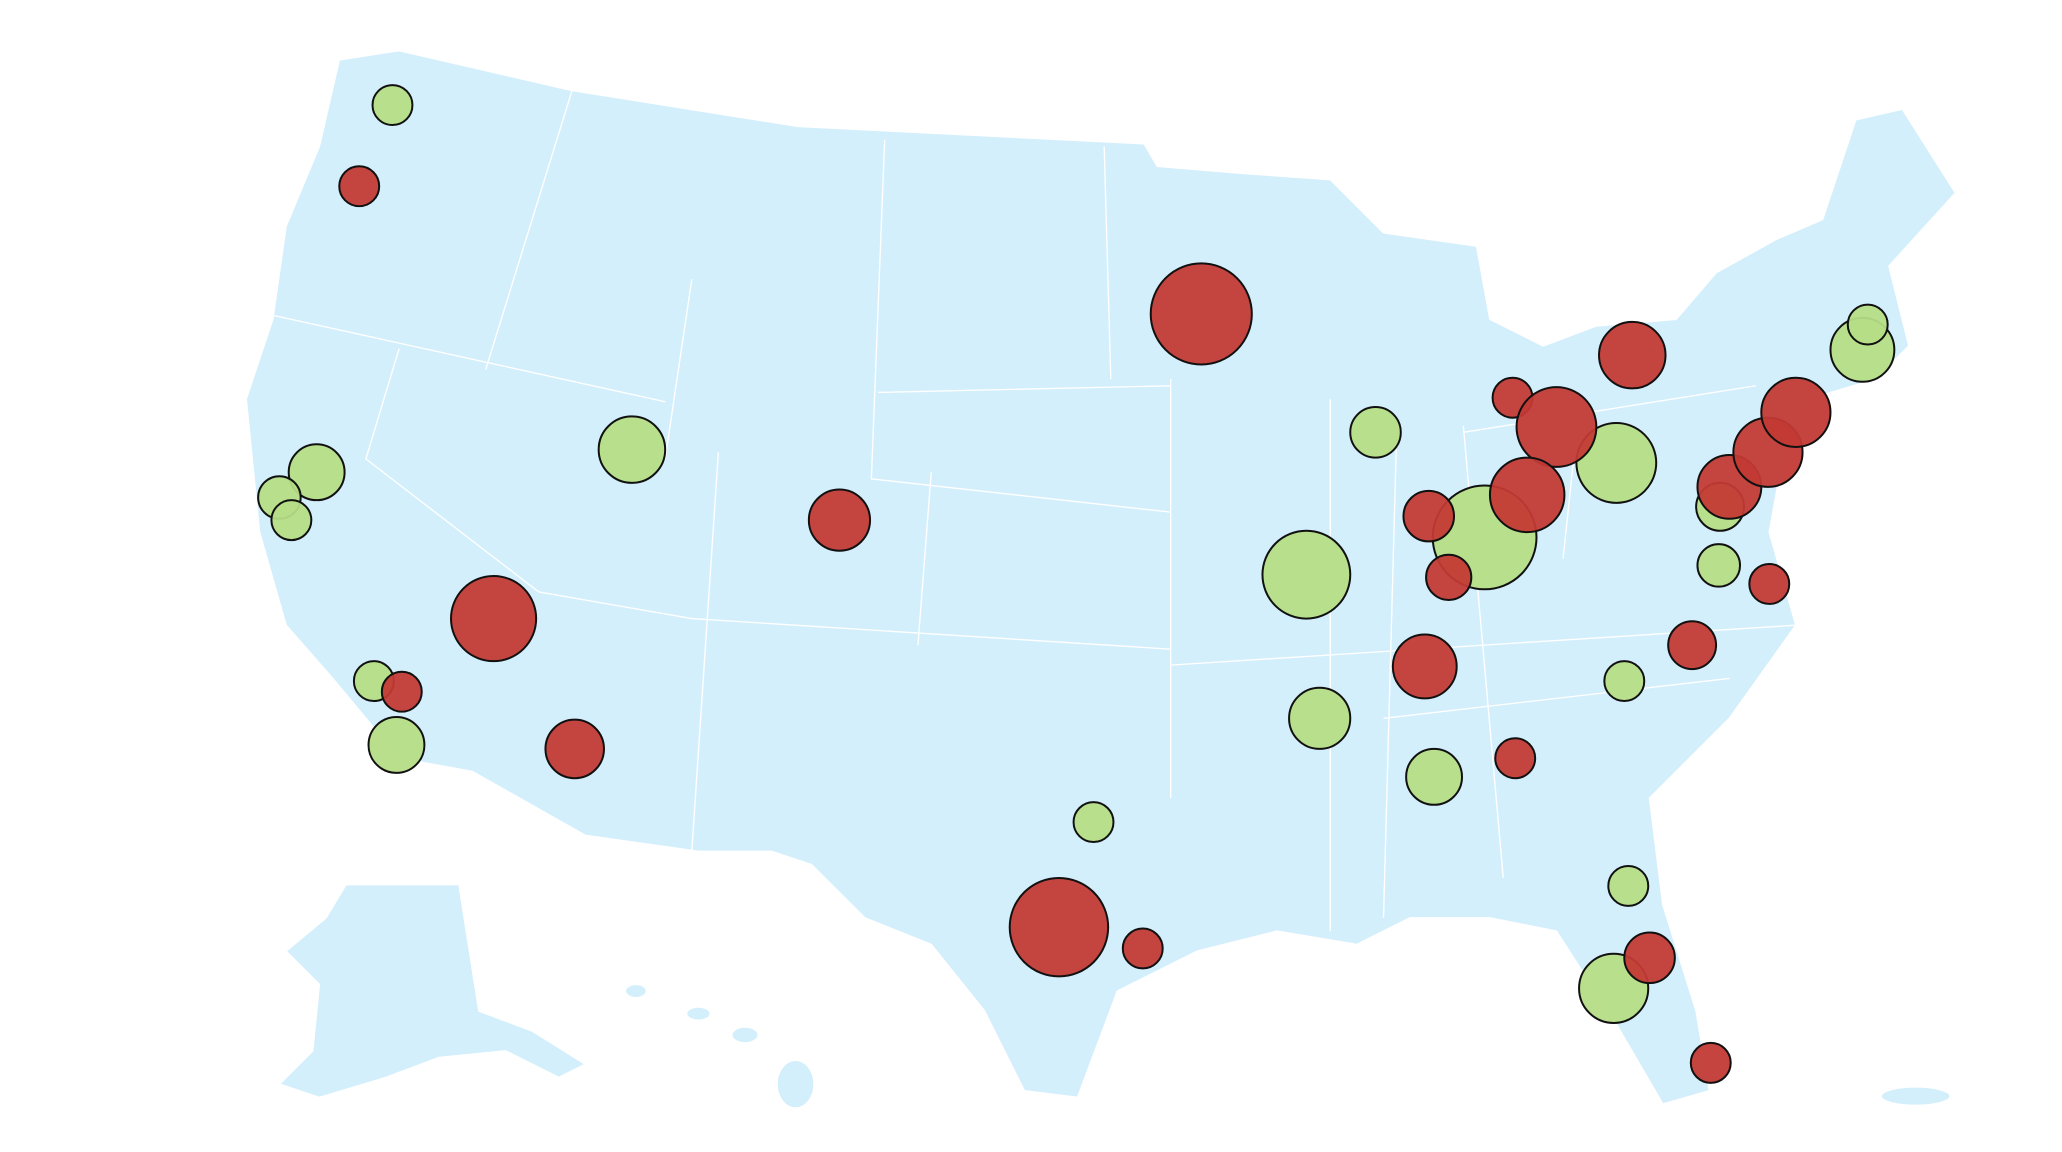 The width and height of the screenshot is (2062, 1152). What do you see at coordinates (1916, 1096) in the screenshot?
I see `puerto-rico` at bounding box center [1916, 1096].